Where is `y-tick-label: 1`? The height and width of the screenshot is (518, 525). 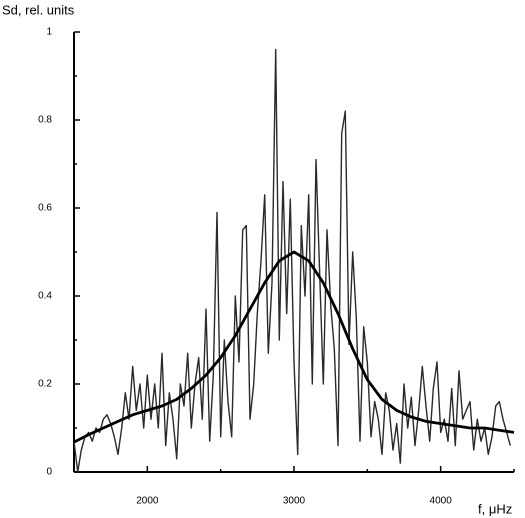
y-tick-label: 1 is located at coordinates (49, 32).